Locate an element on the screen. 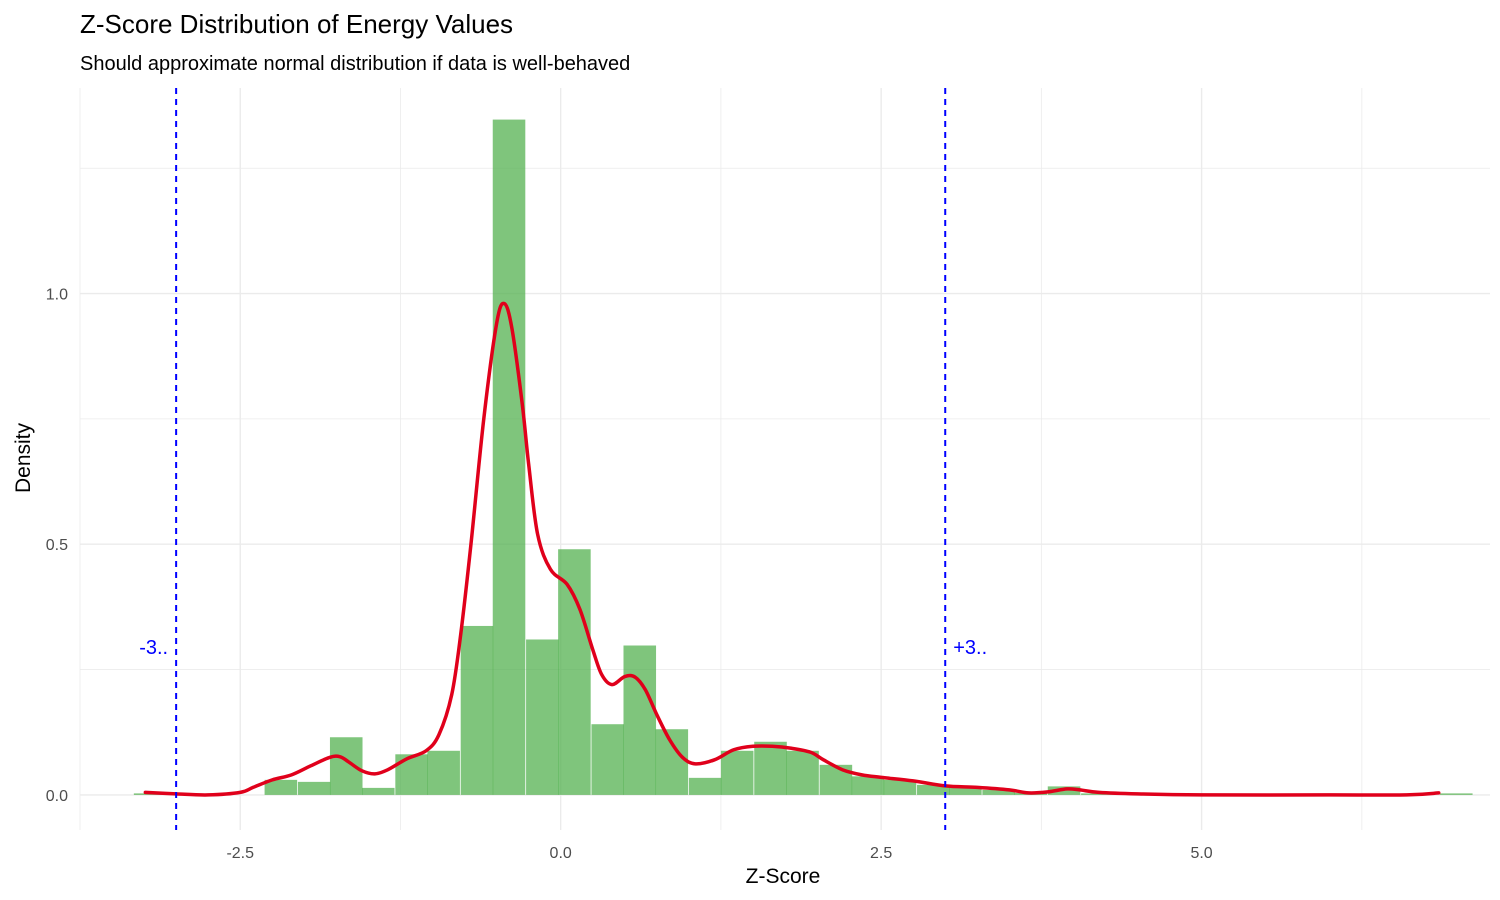 The image size is (1500, 900). y-tick-label: 0.5 is located at coordinates (57, 545).